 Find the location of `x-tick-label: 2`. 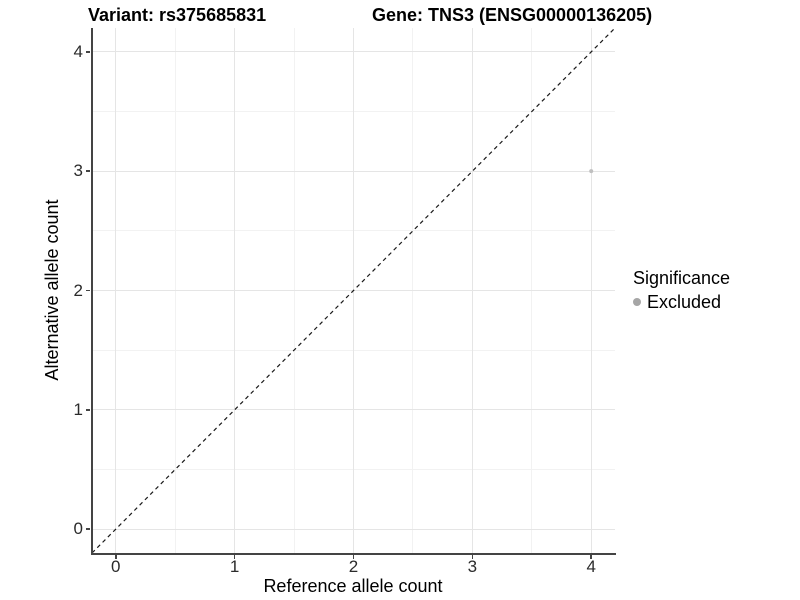

x-tick-label: 2 is located at coordinates (353, 566).